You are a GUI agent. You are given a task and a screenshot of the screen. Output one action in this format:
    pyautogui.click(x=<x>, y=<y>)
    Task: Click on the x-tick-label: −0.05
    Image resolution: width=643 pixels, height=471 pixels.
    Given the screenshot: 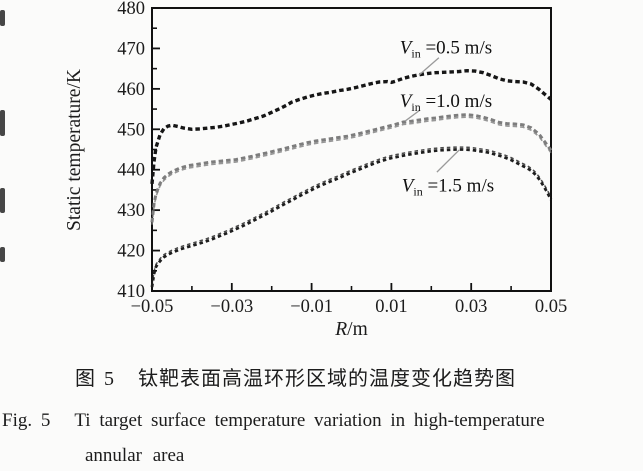 What is the action you would take?
    pyautogui.click(x=152, y=307)
    